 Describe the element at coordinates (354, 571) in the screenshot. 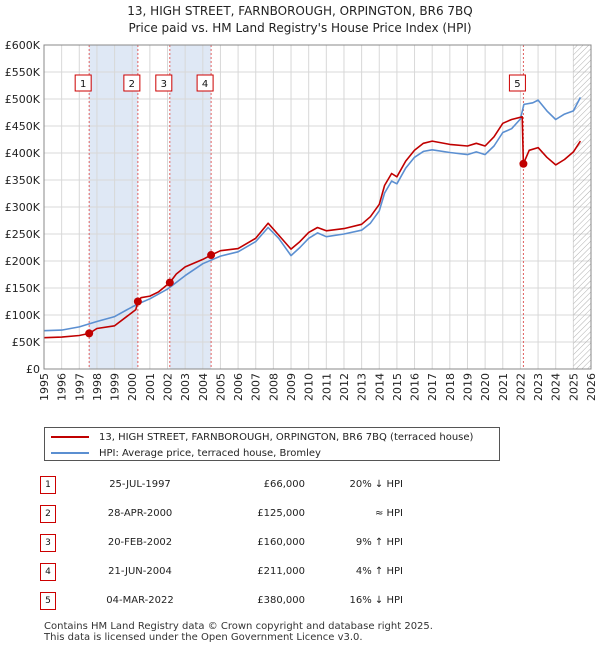

I see `sale-rel-cell: 4% ↑ HPI` at that location.